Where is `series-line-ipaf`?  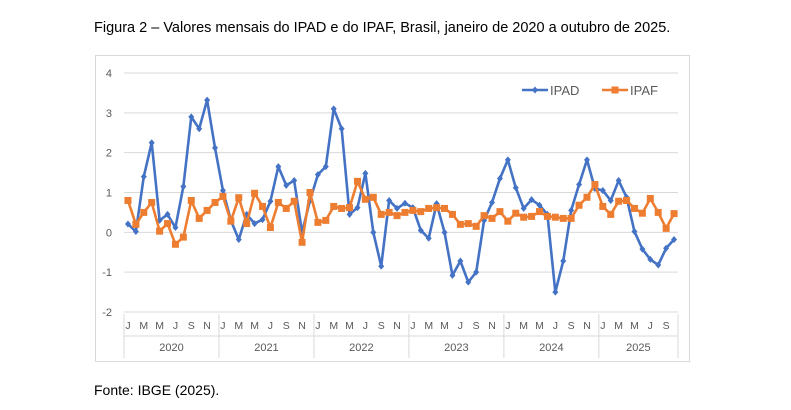 series-line-ipaf is located at coordinates (401, 213).